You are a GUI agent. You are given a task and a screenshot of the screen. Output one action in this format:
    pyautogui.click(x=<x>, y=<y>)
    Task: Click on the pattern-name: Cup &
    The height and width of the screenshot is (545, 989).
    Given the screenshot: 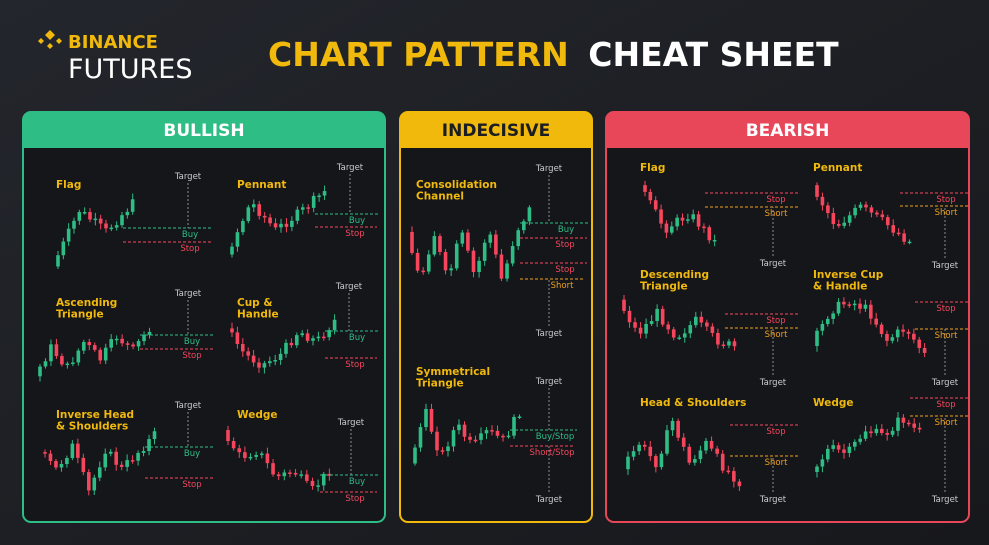 What is the action you would take?
    pyautogui.click(x=255, y=303)
    